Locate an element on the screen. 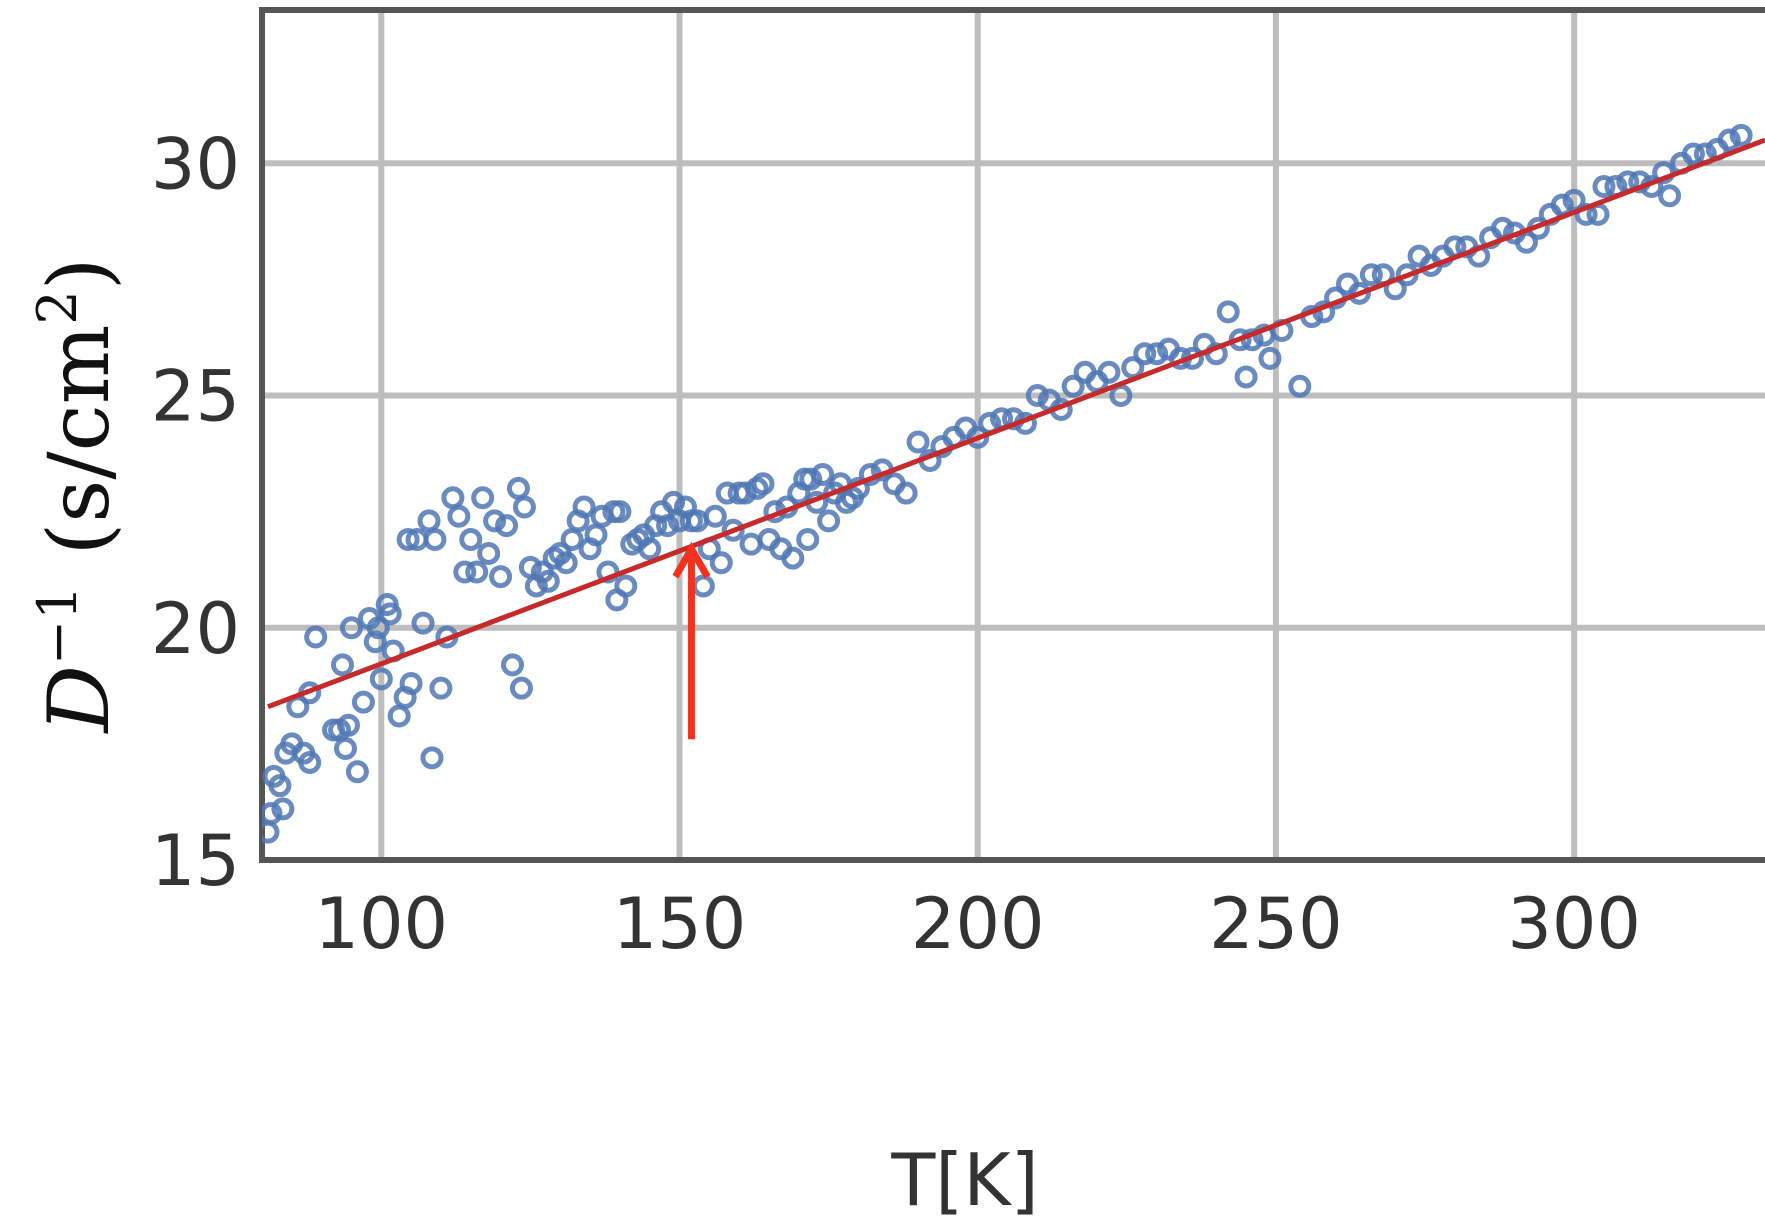  y-axis-label: D−1 (s/cm2) is located at coordinates (77, 496).